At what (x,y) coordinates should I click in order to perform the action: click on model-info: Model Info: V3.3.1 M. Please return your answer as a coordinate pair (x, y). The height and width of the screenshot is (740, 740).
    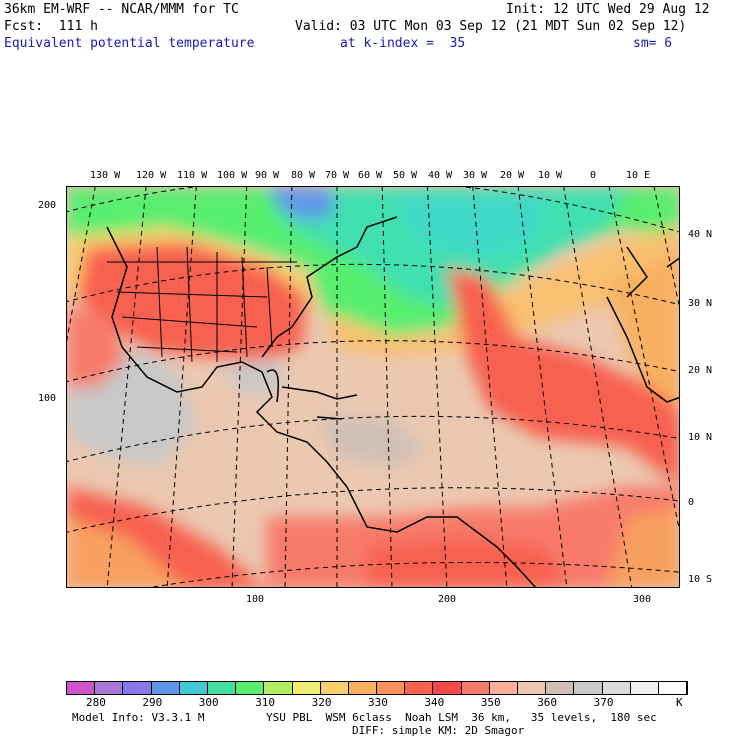
    Looking at the image, I should click on (138, 717).